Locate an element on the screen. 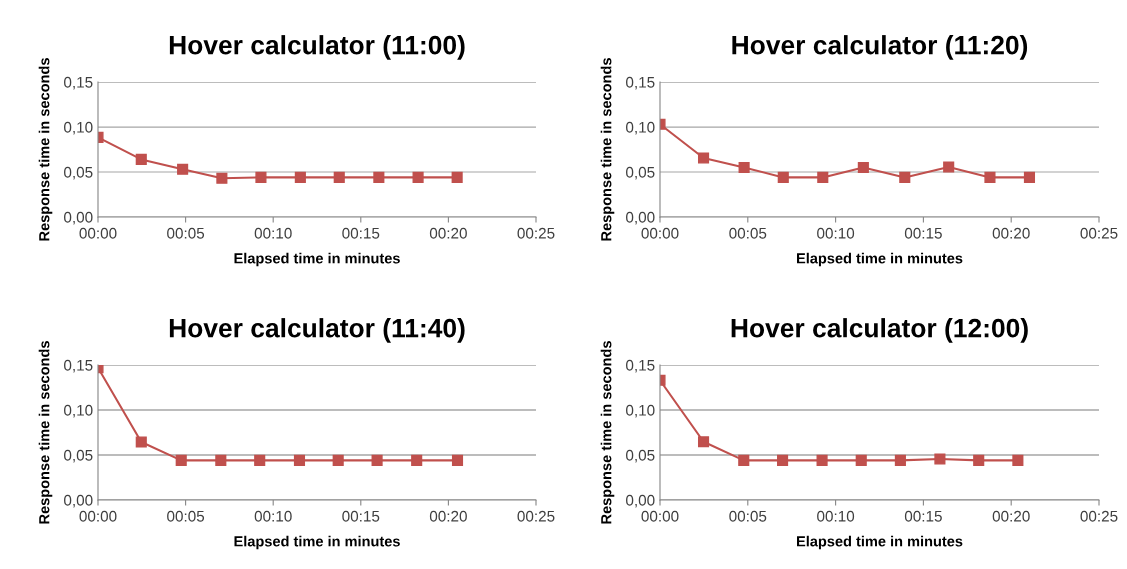 This screenshot has width=1127, height=569. chart-title: Hover calculator (11:20) is located at coordinates (880, 47).